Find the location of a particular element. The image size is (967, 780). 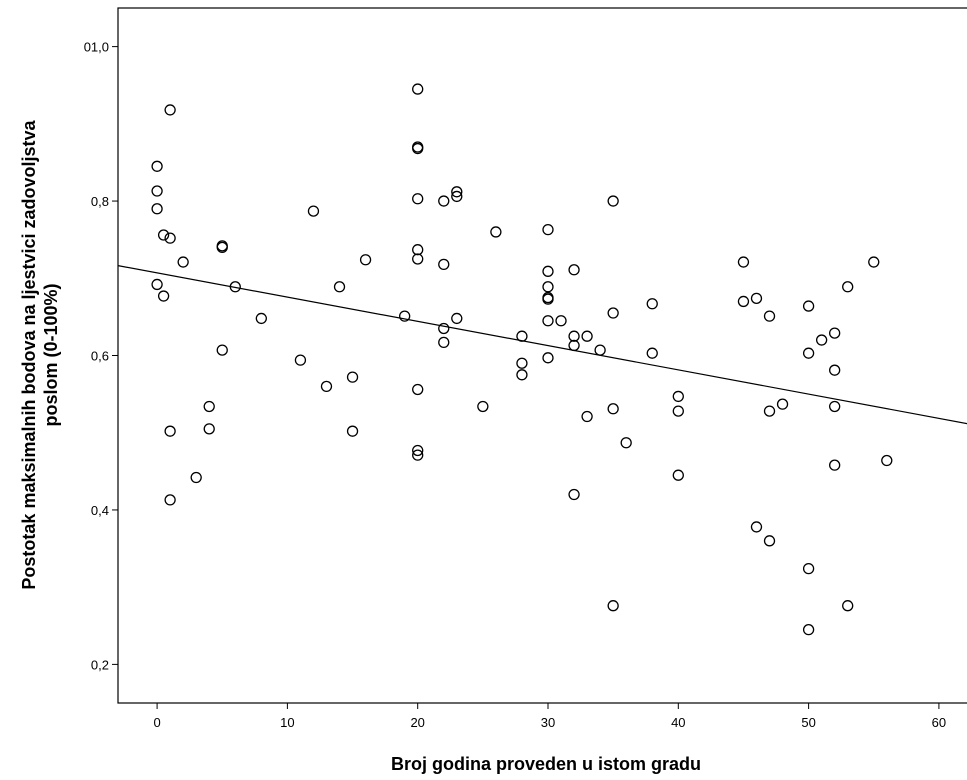

x-tick-label: 30 is located at coordinates (548, 722).